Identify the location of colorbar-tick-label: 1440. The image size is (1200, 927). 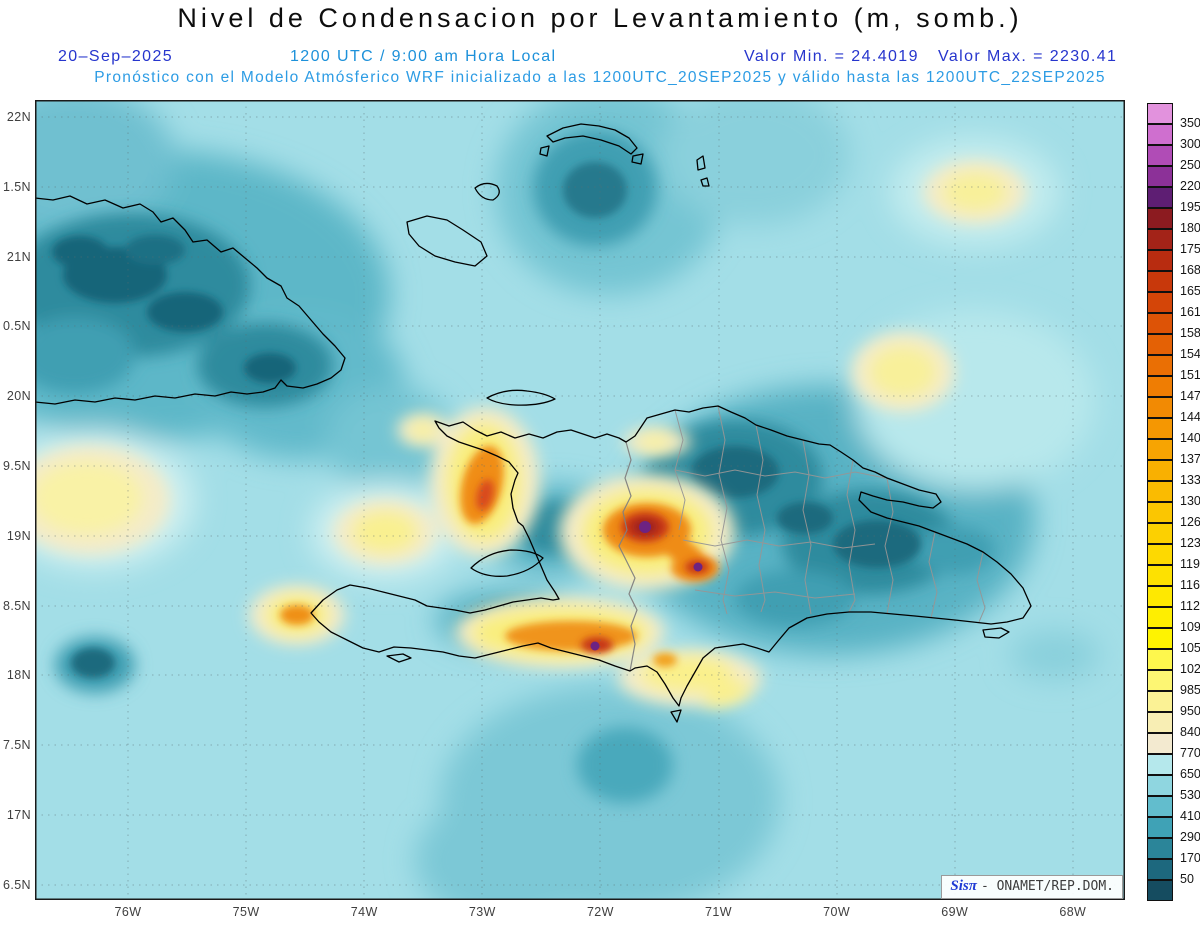
(1190, 417).